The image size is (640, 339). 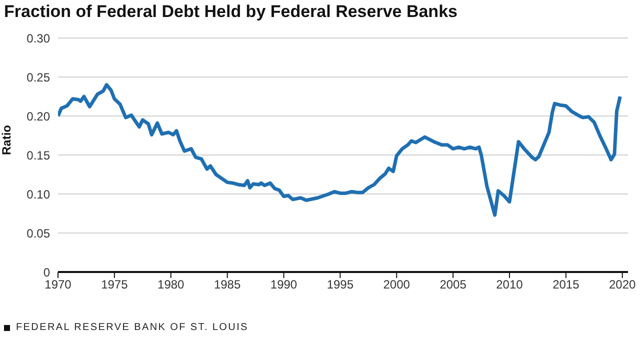 What do you see at coordinates (566, 285) in the screenshot?
I see `x-tick-label: 2015` at bounding box center [566, 285].